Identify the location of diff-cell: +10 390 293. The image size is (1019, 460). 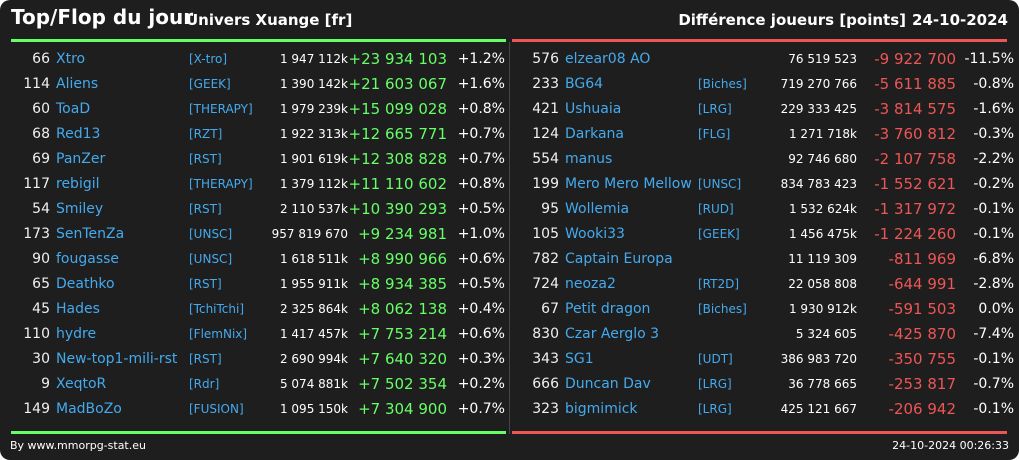
(397, 209).